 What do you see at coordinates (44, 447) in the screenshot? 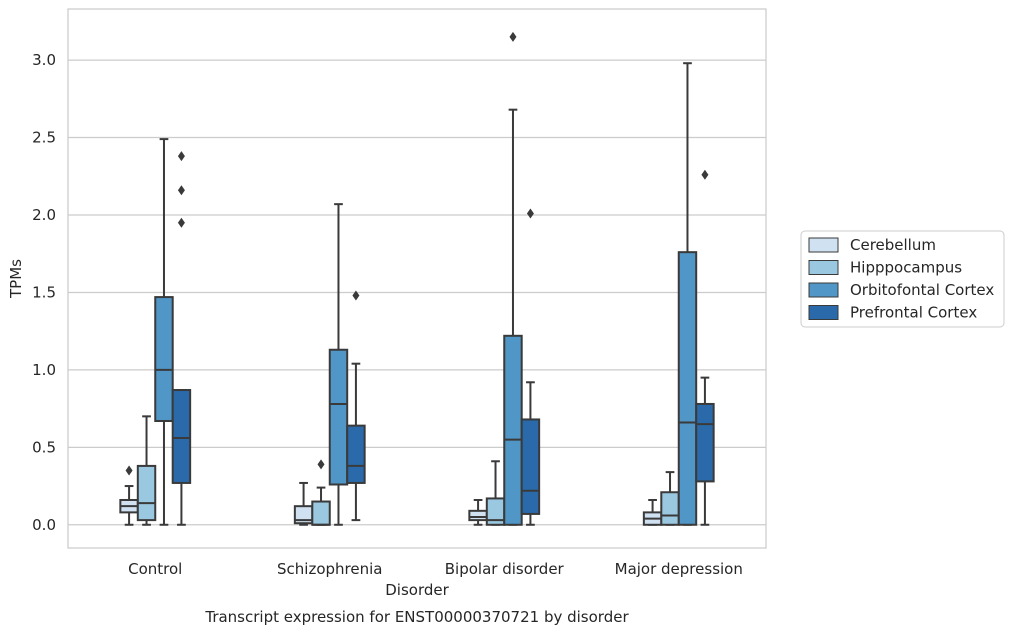
I see `y-tick-label: 0.5` at bounding box center [44, 447].